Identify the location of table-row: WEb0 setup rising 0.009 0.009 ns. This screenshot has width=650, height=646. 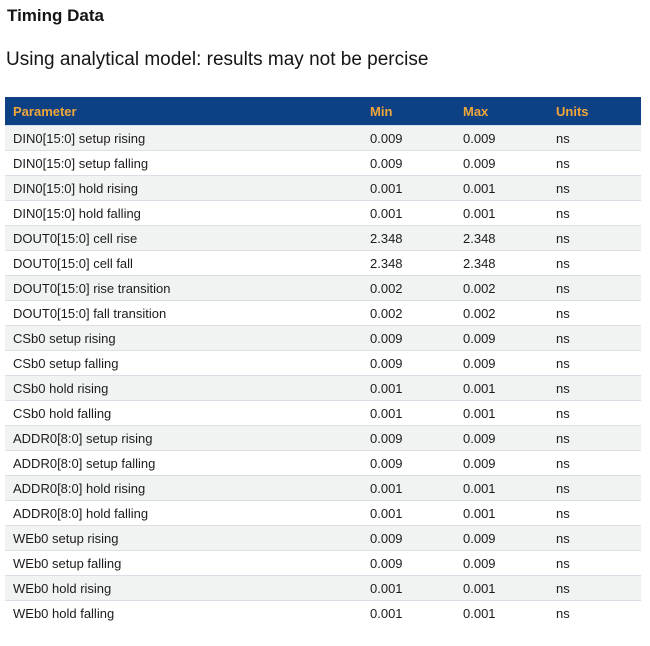
(323, 537).